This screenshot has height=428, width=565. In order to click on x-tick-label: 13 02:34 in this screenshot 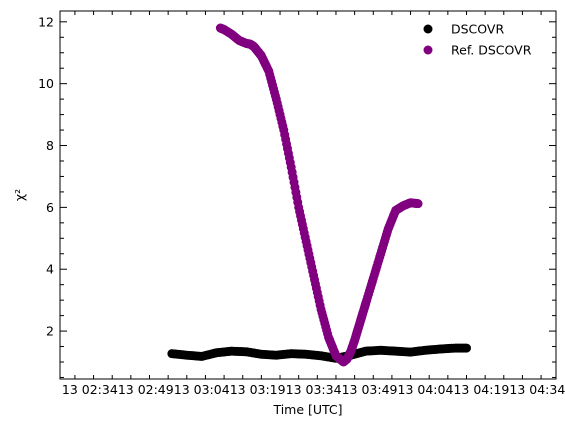, I will do `click(90, 389)`.